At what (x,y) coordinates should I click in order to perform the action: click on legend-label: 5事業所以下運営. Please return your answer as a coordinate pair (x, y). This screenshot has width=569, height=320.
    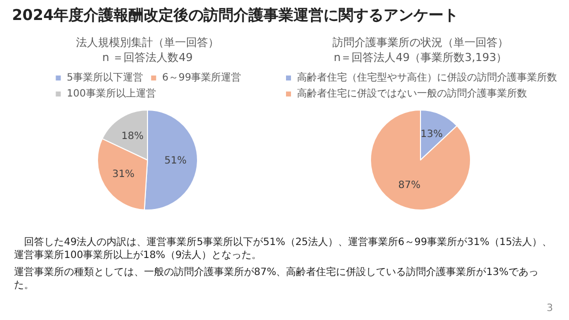
    Looking at the image, I should click on (105, 78).